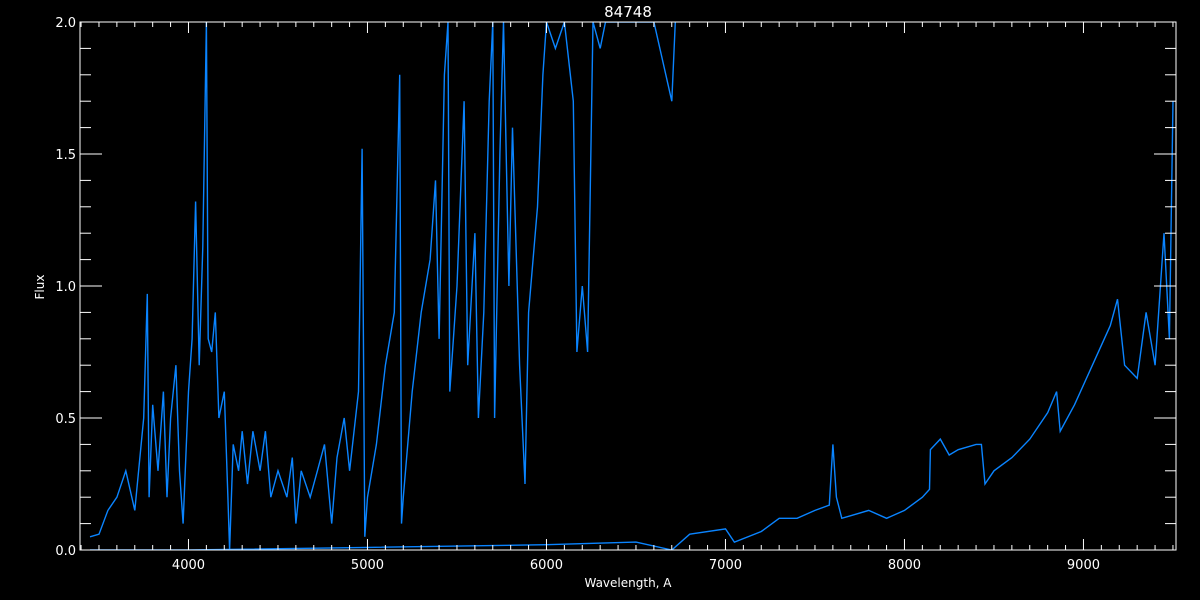  I want to click on x-axis-label: Wavelength, A, so click(628, 583).